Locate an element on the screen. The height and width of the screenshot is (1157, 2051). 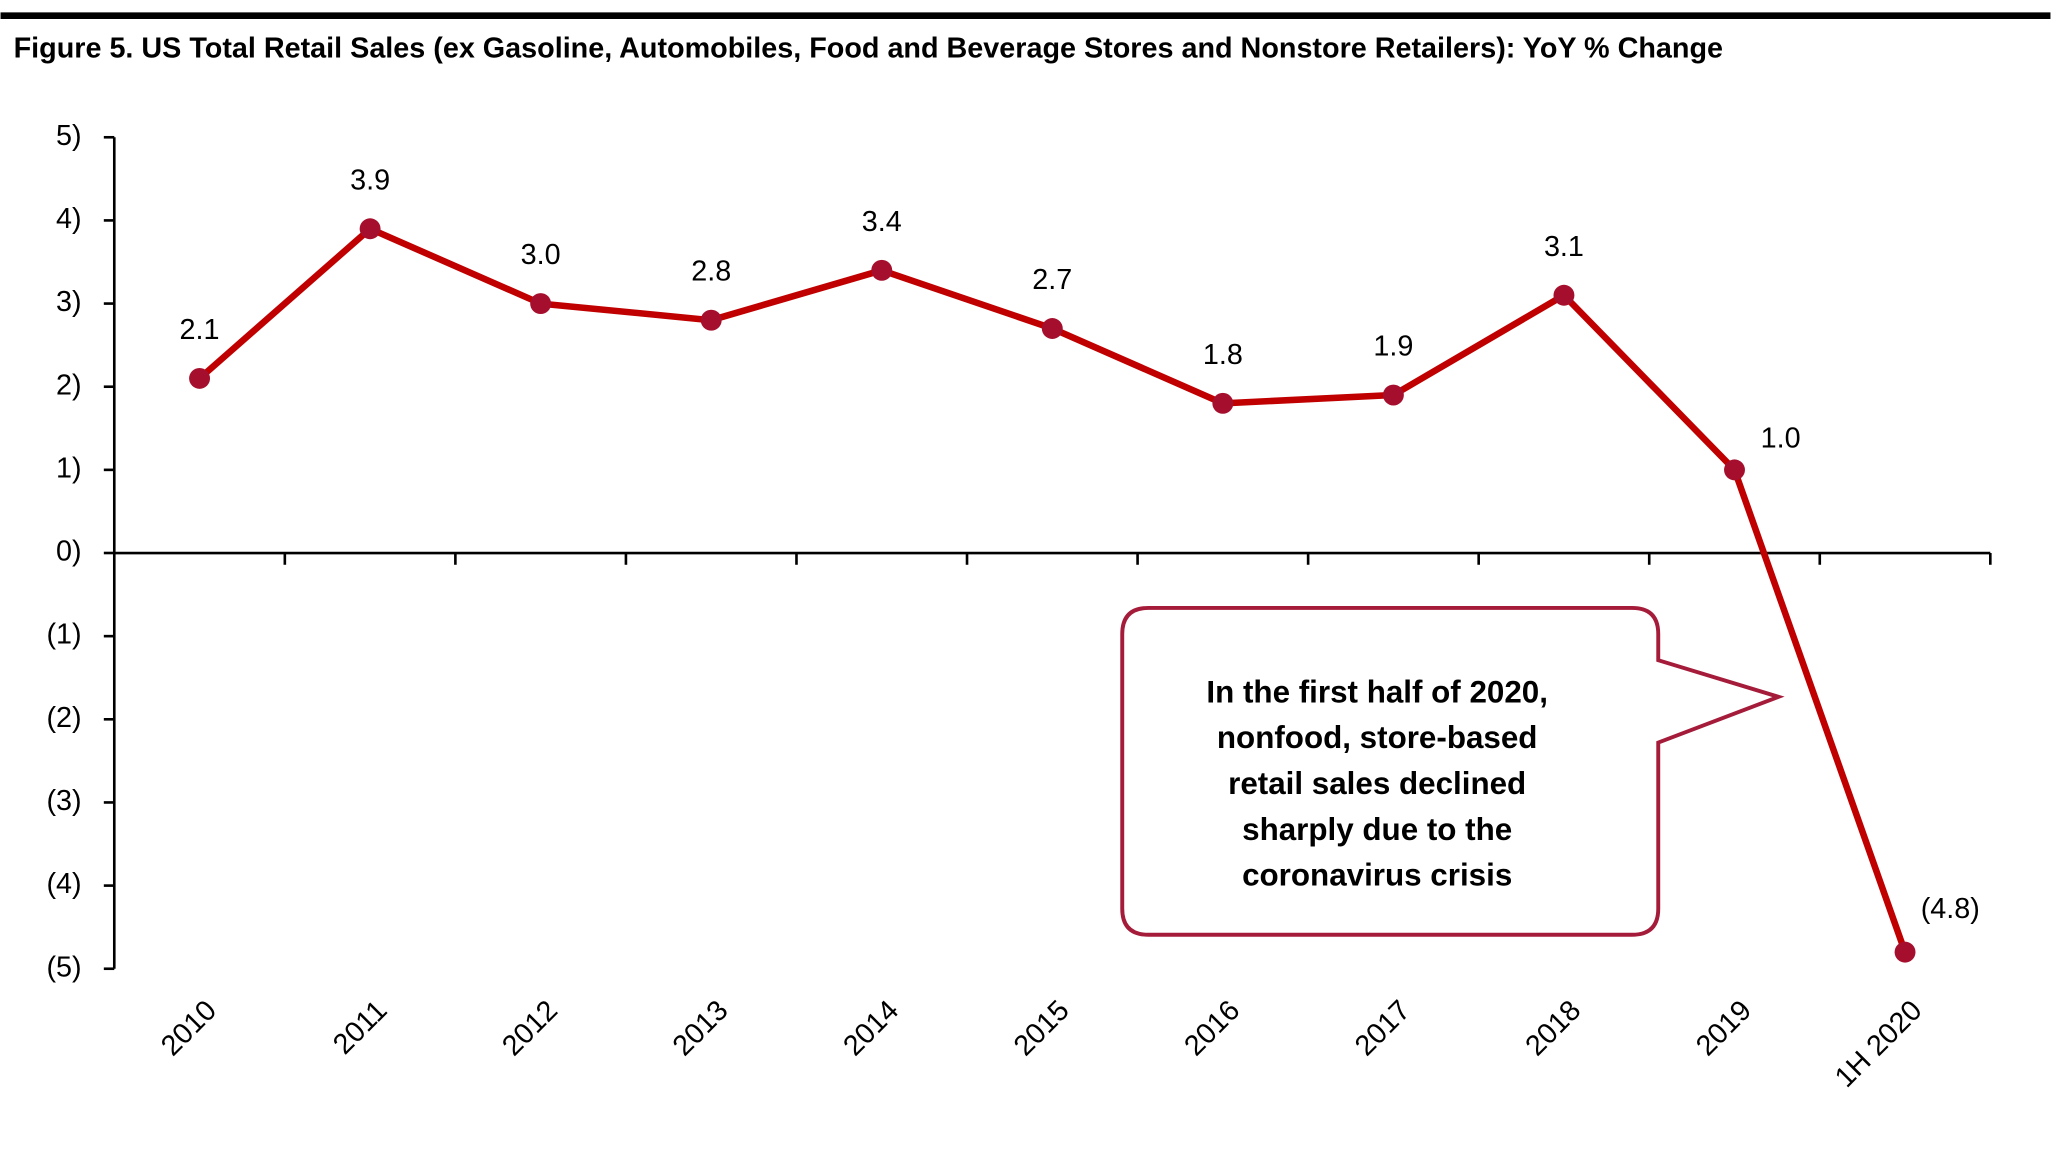
y-tick-label: 2) is located at coordinates (69, 385).